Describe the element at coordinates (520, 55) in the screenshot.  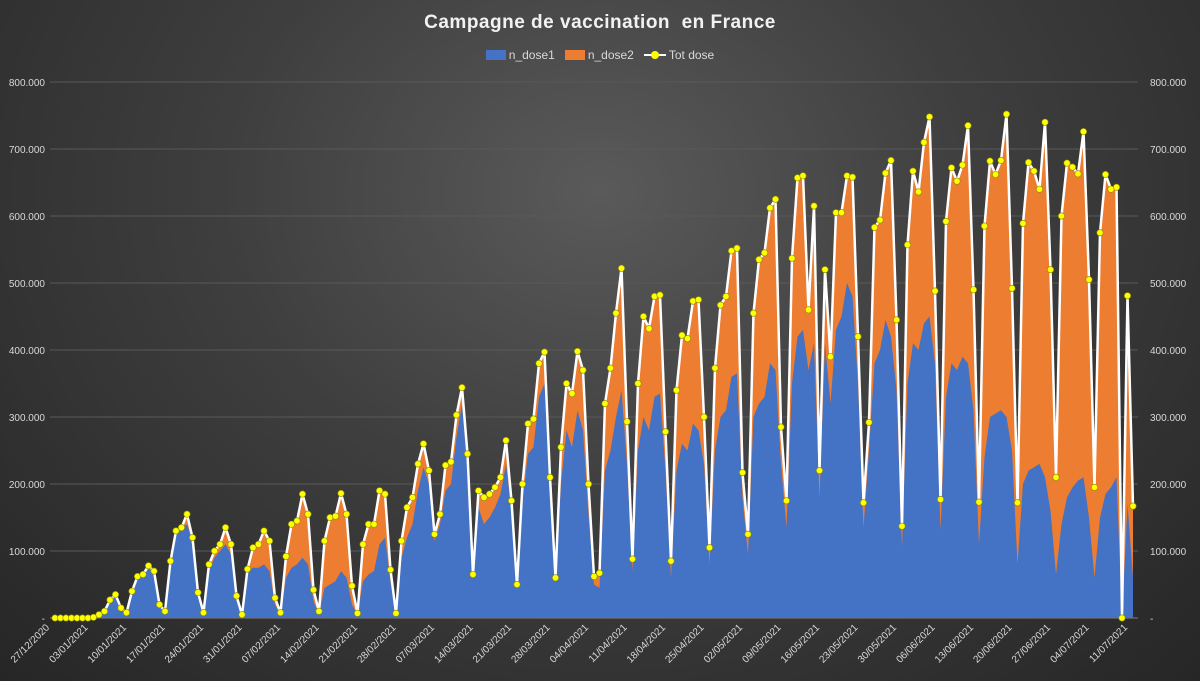
I see `legend-item-dose1: n_dose1` at that location.